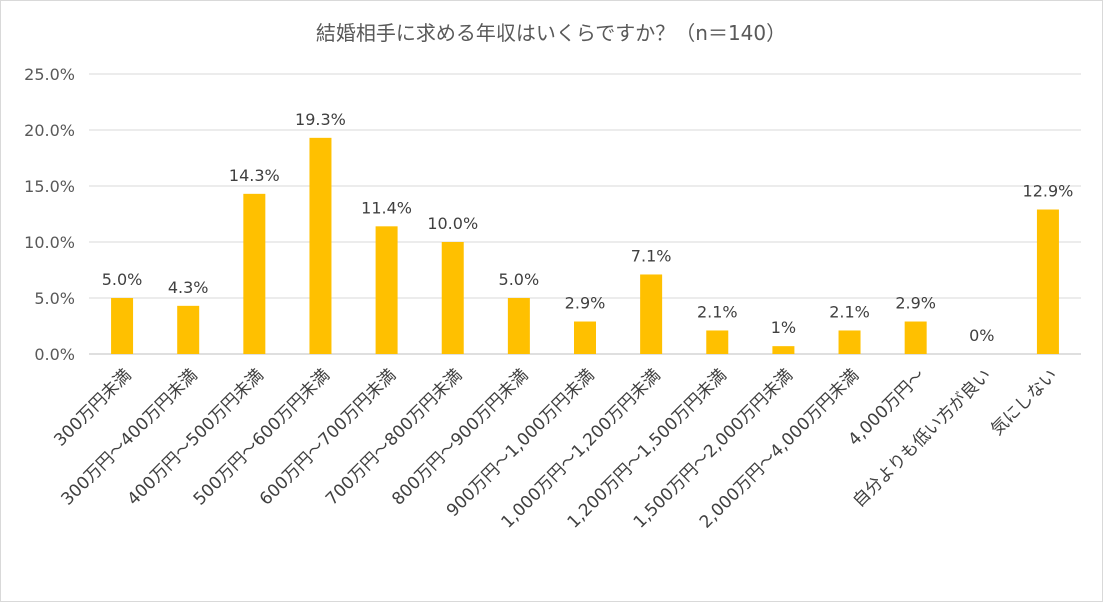 The width and height of the screenshot is (1103, 602). Describe the element at coordinates (54, 298) in the screenshot. I see `y-tick-label: 5.0%` at that location.